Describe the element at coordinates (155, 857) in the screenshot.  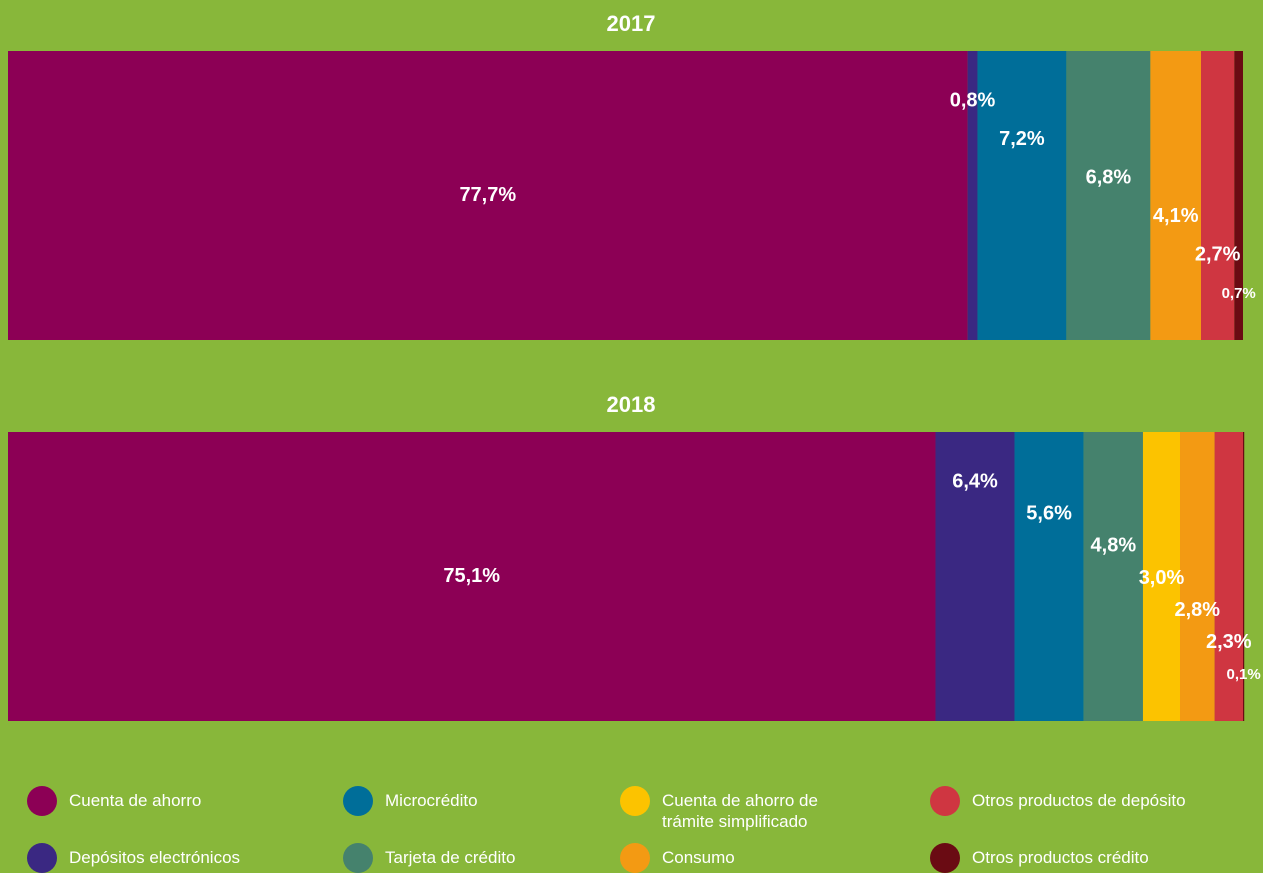
I see `legend-label: Depósitos electrónicos` at that location.